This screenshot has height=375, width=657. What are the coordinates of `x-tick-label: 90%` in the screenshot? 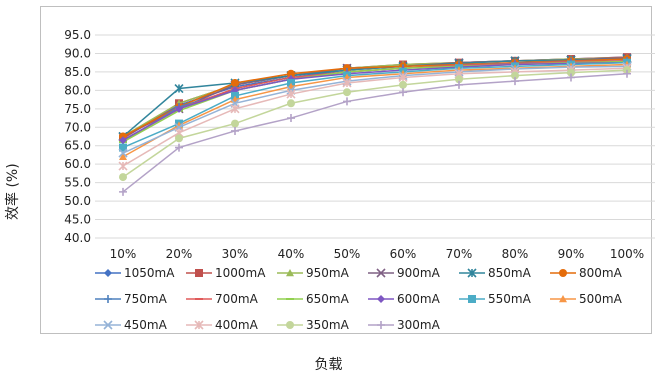 It's located at (571, 254).